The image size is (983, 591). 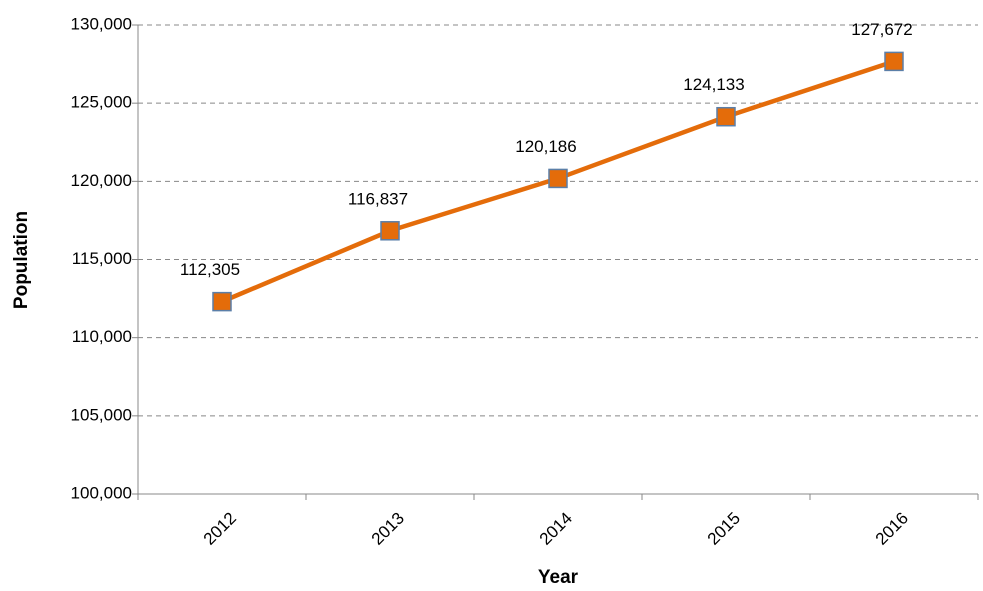 What do you see at coordinates (102, 336) in the screenshot?
I see `y-tick-label: 110,000` at bounding box center [102, 336].